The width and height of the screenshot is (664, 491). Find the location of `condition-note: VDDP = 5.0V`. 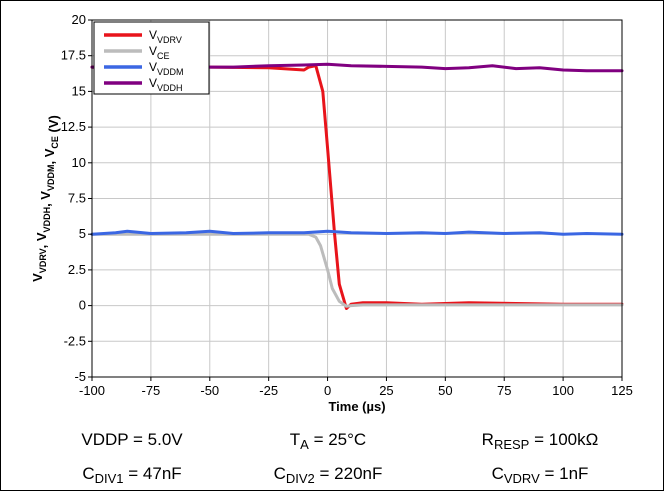

condition-note: VDDP = 5.0V is located at coordinates (132, 439).